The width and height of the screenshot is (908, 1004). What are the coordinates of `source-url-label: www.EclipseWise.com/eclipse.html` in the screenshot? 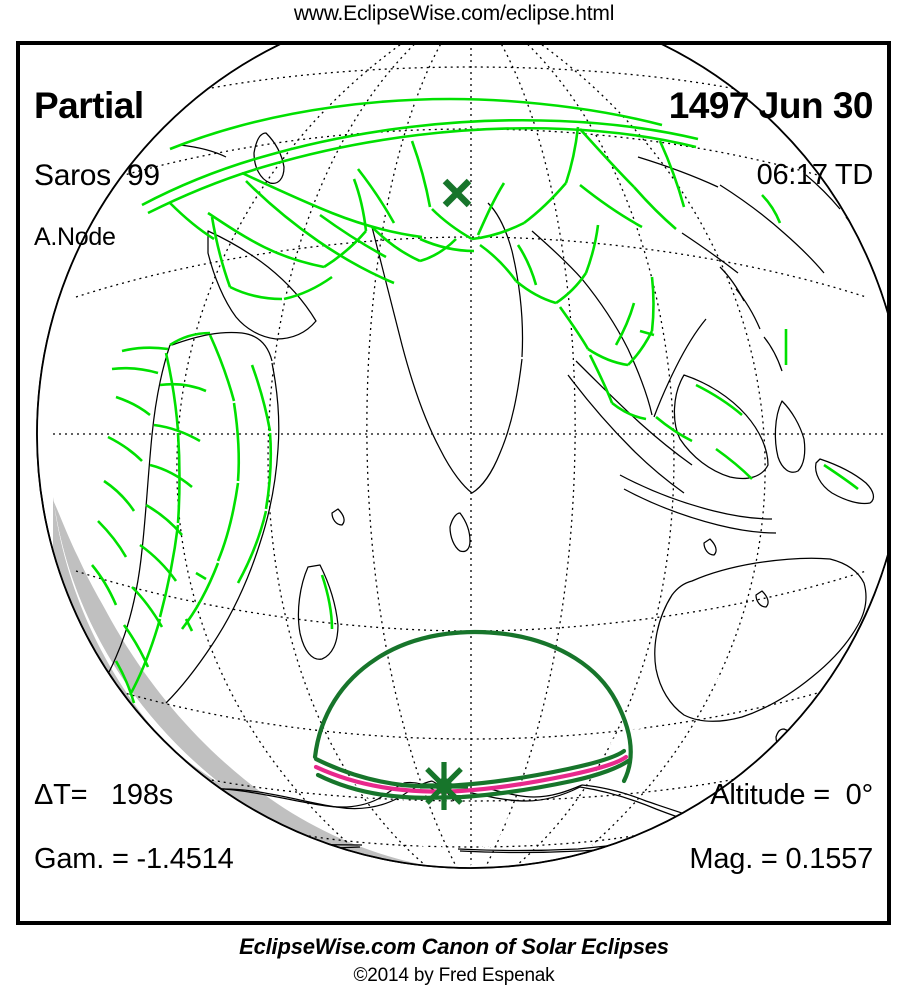 It's located at (454, 13).